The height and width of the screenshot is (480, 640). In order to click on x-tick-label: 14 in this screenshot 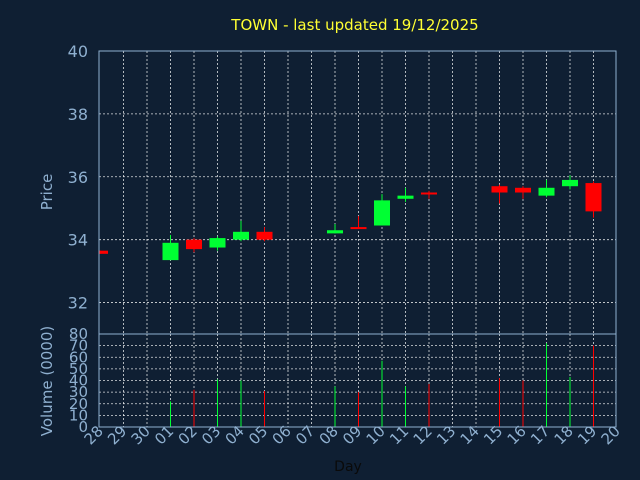, I will do `click(470, 435)`.